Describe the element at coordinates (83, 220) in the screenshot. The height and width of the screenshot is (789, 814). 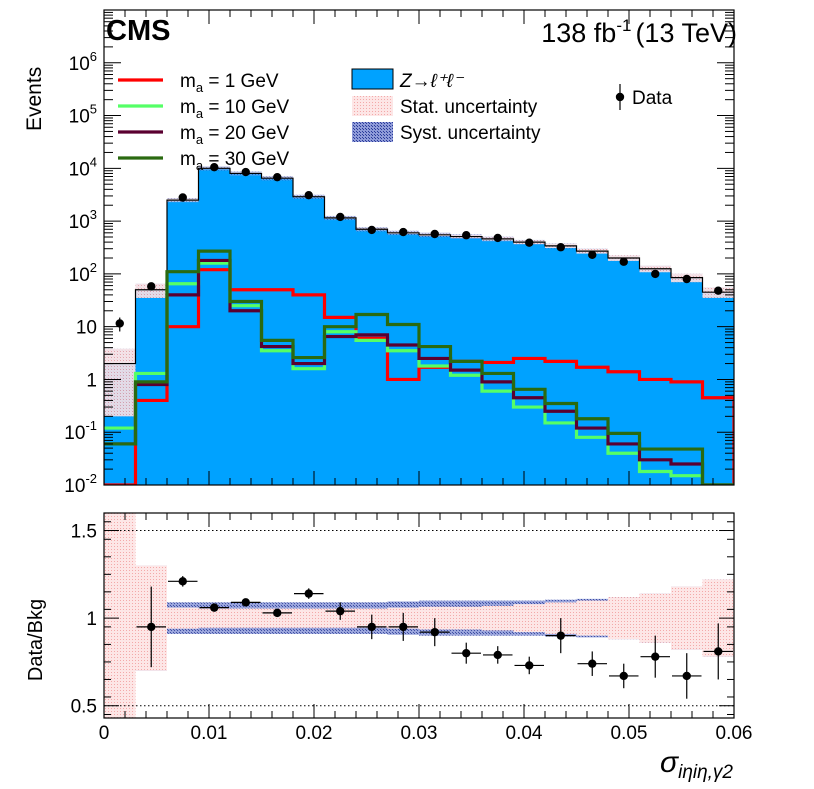
I see `y-tick-label: 10³` at that location.